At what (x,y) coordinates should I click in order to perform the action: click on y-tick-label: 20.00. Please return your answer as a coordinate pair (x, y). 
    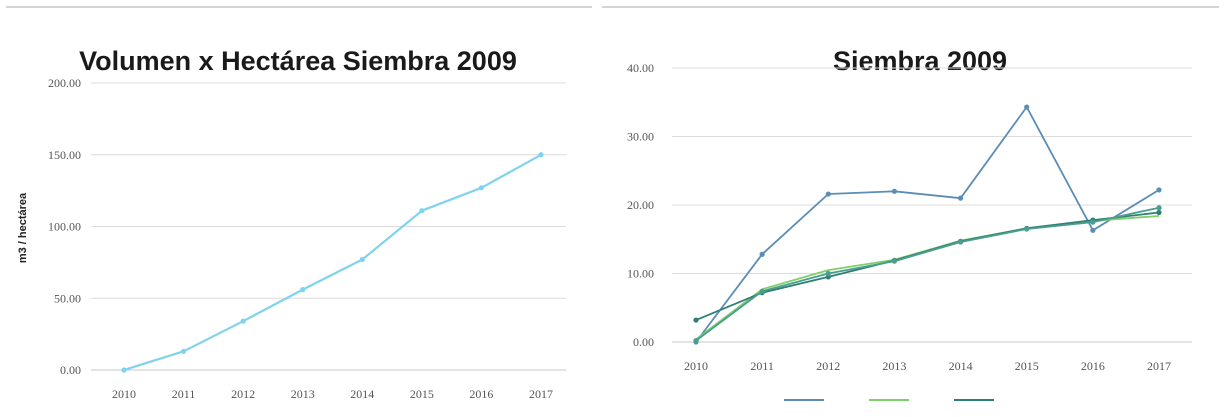
    Looking at the image, I should click on (640, 205).